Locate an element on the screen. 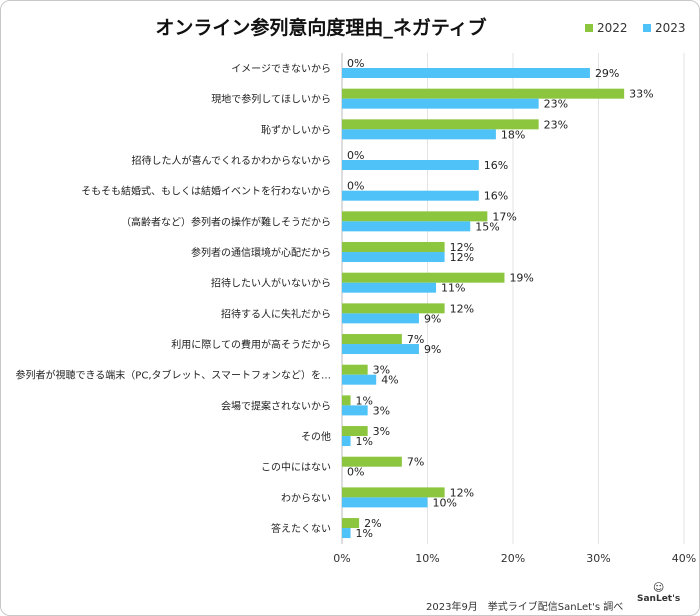 The height and width of the screenshot is (616, 700). data-label-2023: 0% is located at coordinates (355, 472).